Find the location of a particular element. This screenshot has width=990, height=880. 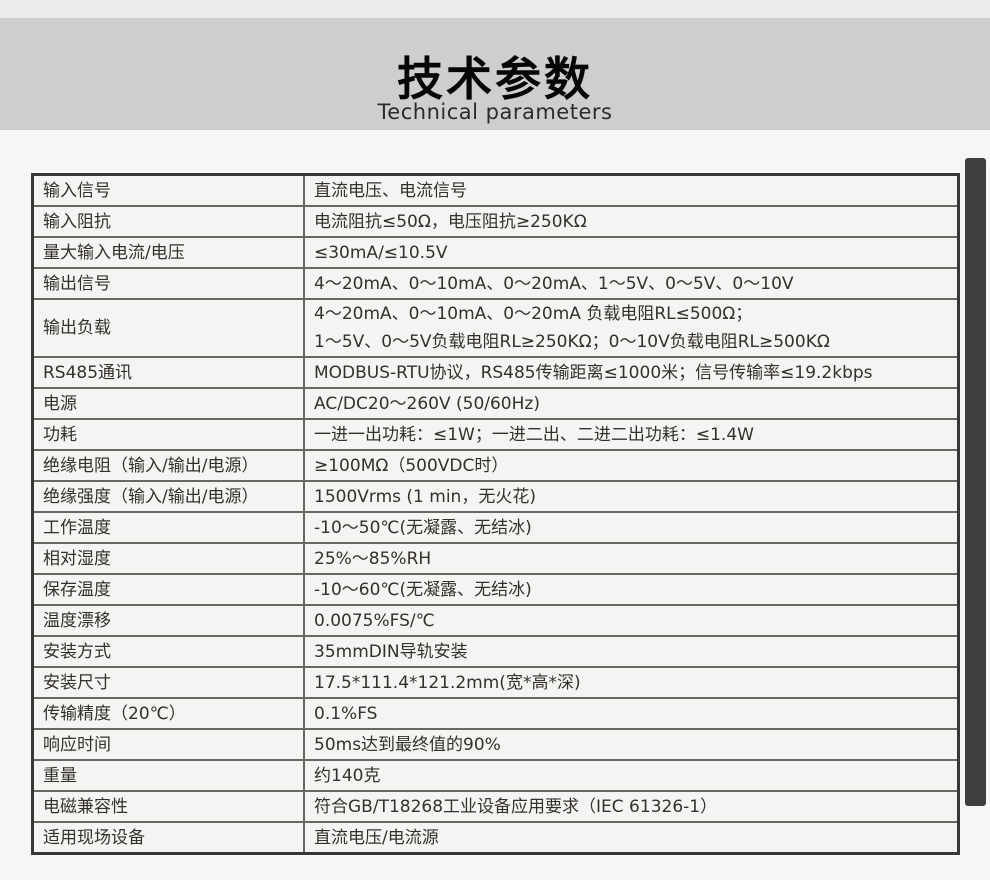

param-value: 直流电压、电流信号 is located at coordinates (631, 190).